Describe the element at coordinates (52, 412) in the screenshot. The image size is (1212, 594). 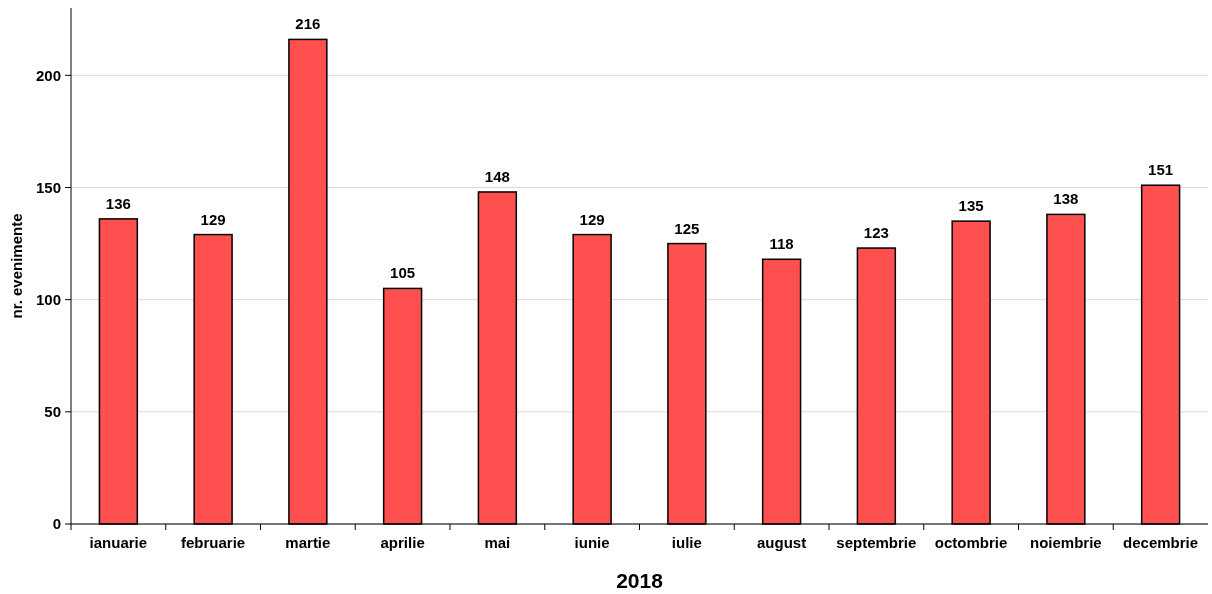
I see `y-tick-label: 50` at that location.